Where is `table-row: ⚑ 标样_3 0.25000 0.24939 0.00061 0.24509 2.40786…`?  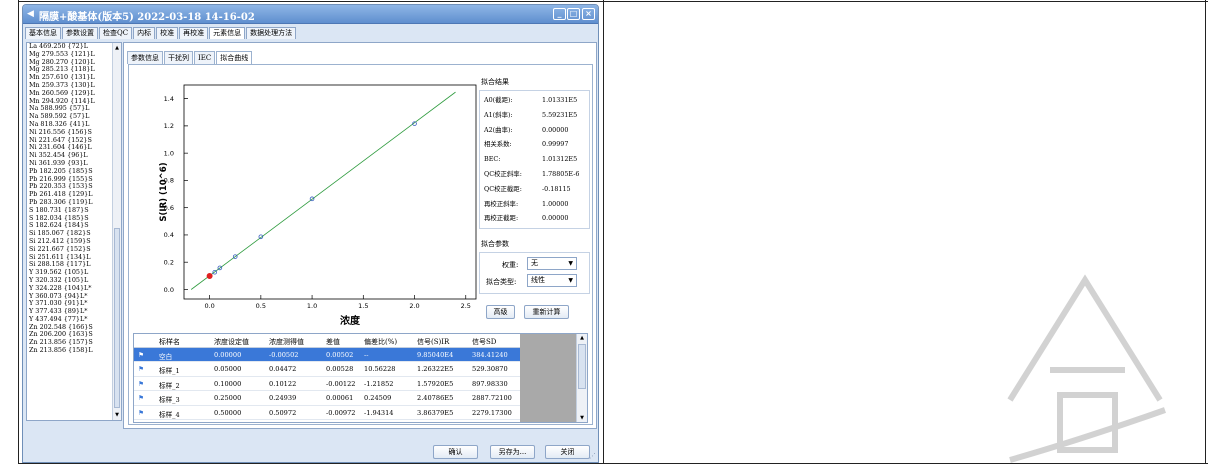
table-row: ⚑ 标样_3 0.25000 0.24939 0.00061 0.24509 2.40786… is located at coordinates (327, 398).